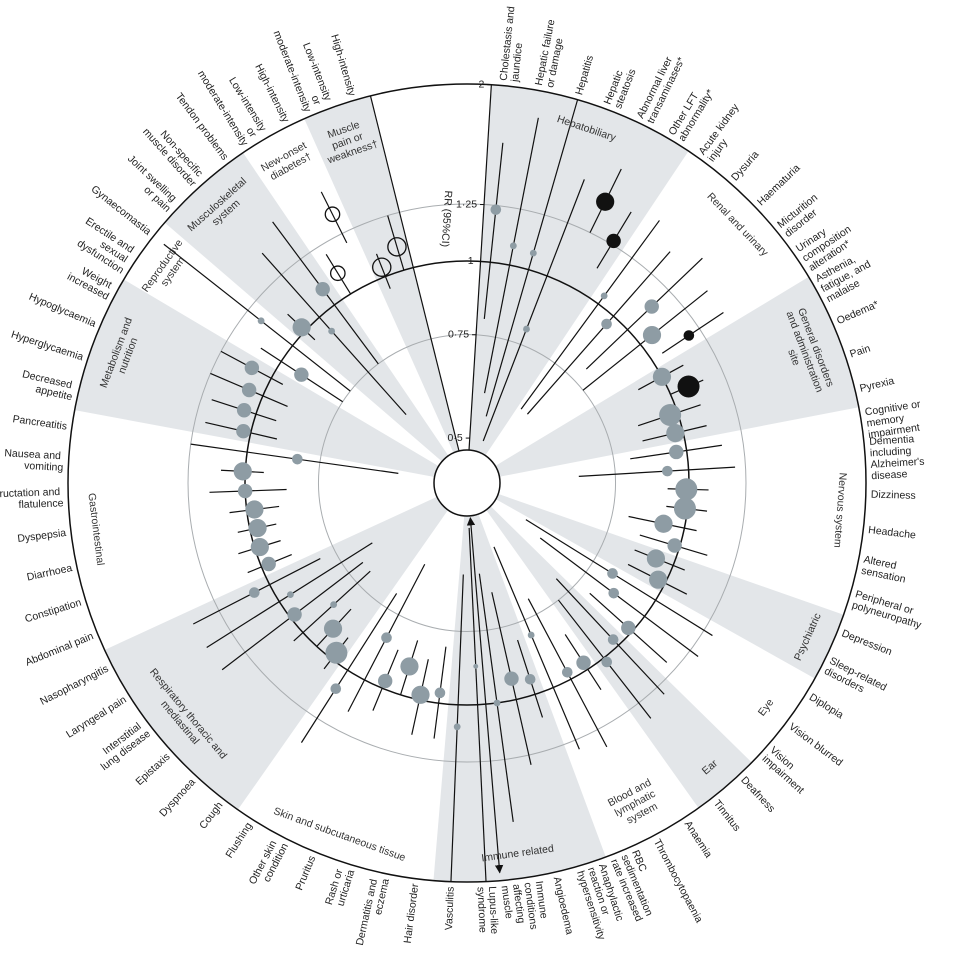 Image resolution: width=969 pixels, height=963 pixels. What do you see at coordinates (167, 268) in the screenshot?
I see `group-label: Reproductive system` at bounding box center [167, 268].